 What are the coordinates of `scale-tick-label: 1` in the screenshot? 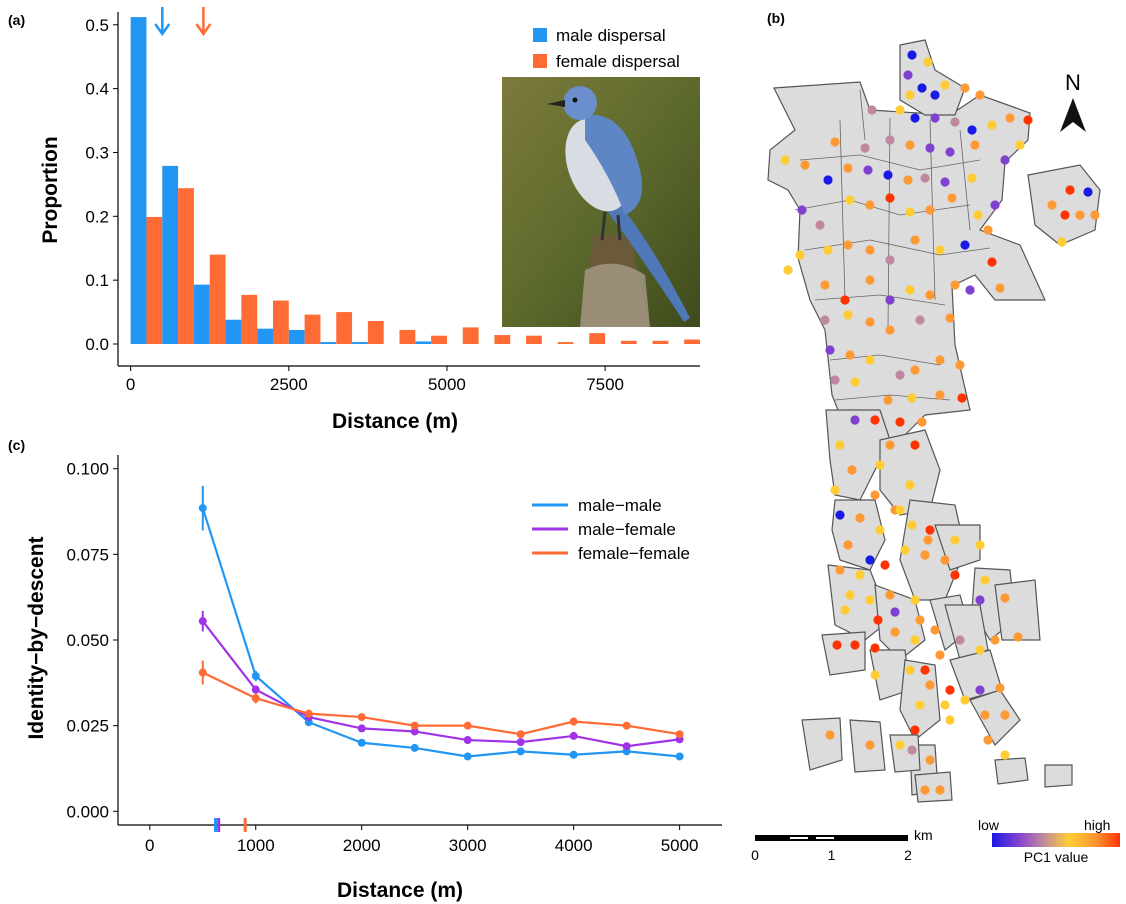 It's located at (832, 855).